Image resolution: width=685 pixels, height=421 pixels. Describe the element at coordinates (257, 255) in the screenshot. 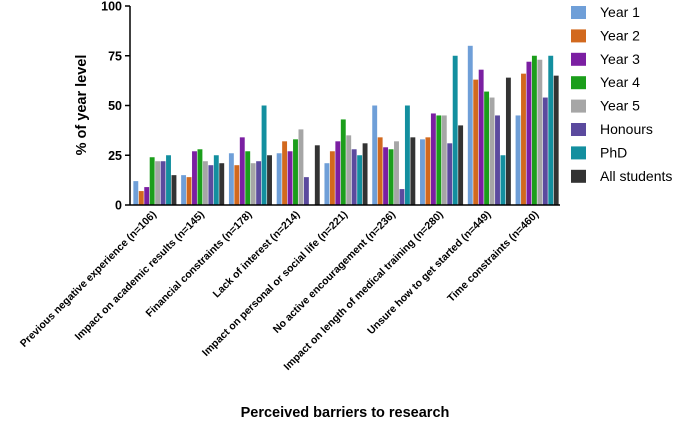

I see `x-tick-label: Lack of interest (n=214)` at that location.